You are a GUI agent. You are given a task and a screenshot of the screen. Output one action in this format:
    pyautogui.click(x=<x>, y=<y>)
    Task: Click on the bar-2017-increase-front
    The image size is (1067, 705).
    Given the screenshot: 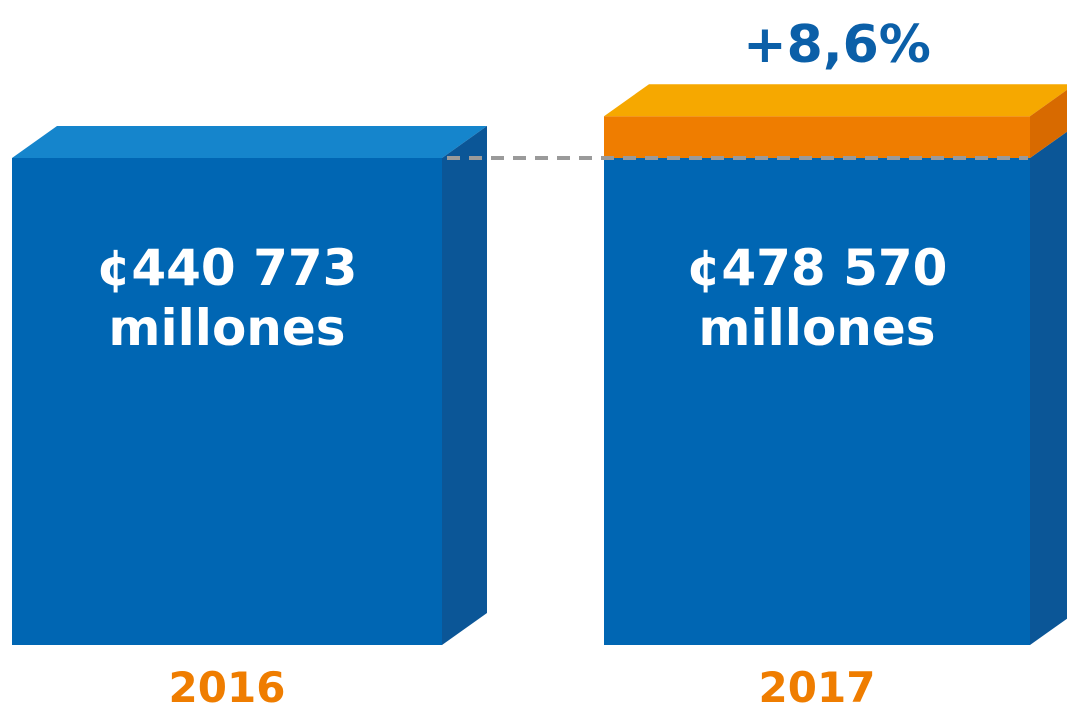 What is the action you would take?
    pyautogui.click(x=817, y=137)
    